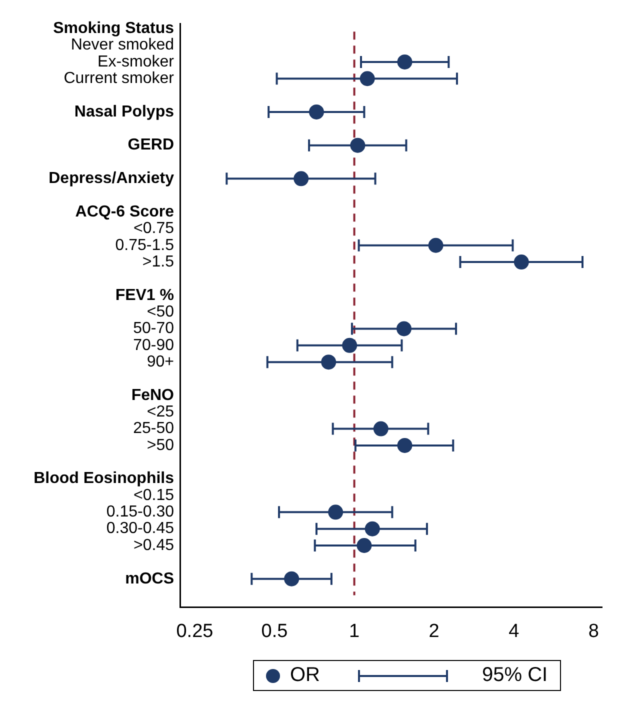 This screenshot has width=618, height=701. What do you see at coordinates (111, 179) in the screenshot?
I see `y-tick-label: Depress/Anxiety` at bounding box center [111, 179].